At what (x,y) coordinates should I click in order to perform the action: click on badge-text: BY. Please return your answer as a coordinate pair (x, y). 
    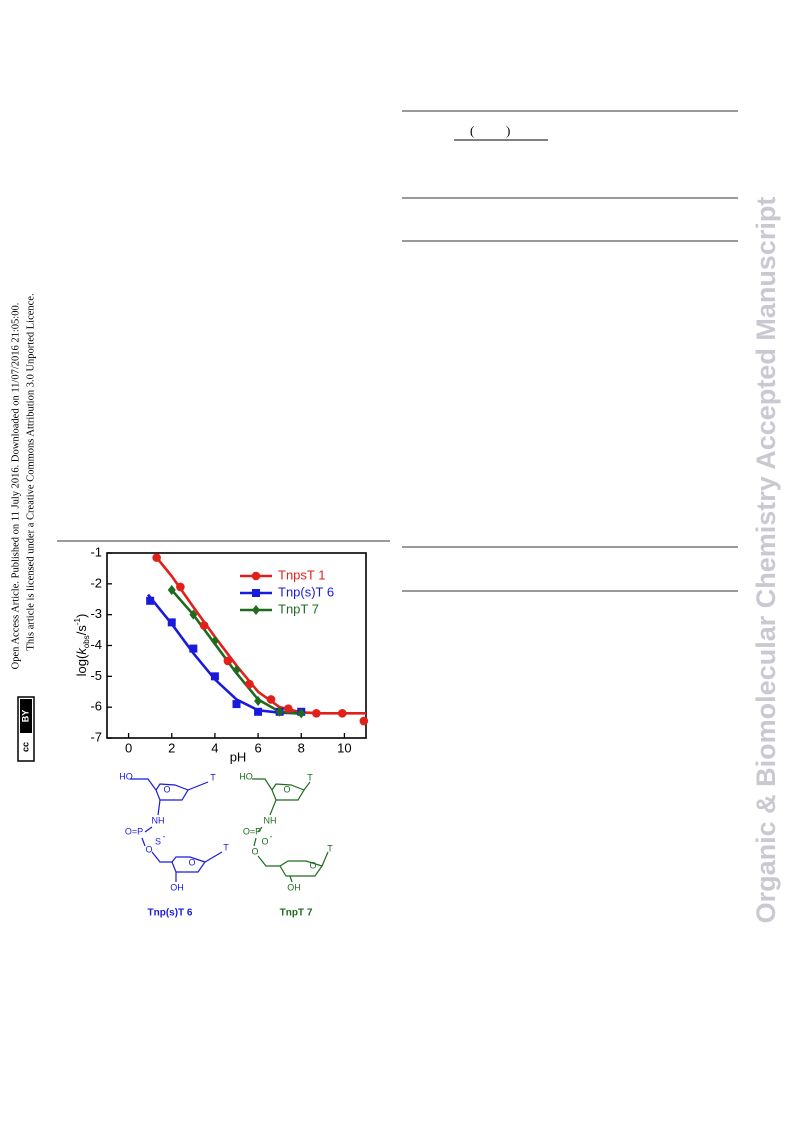
    Looking at the image, I should click on (25, 716).